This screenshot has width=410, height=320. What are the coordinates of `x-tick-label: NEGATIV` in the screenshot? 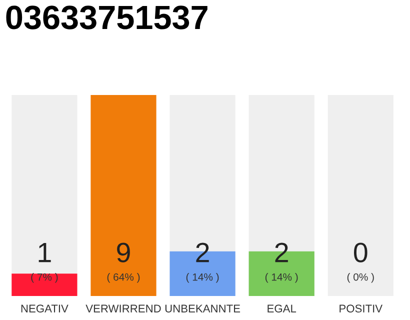 It's located at (44, 308).